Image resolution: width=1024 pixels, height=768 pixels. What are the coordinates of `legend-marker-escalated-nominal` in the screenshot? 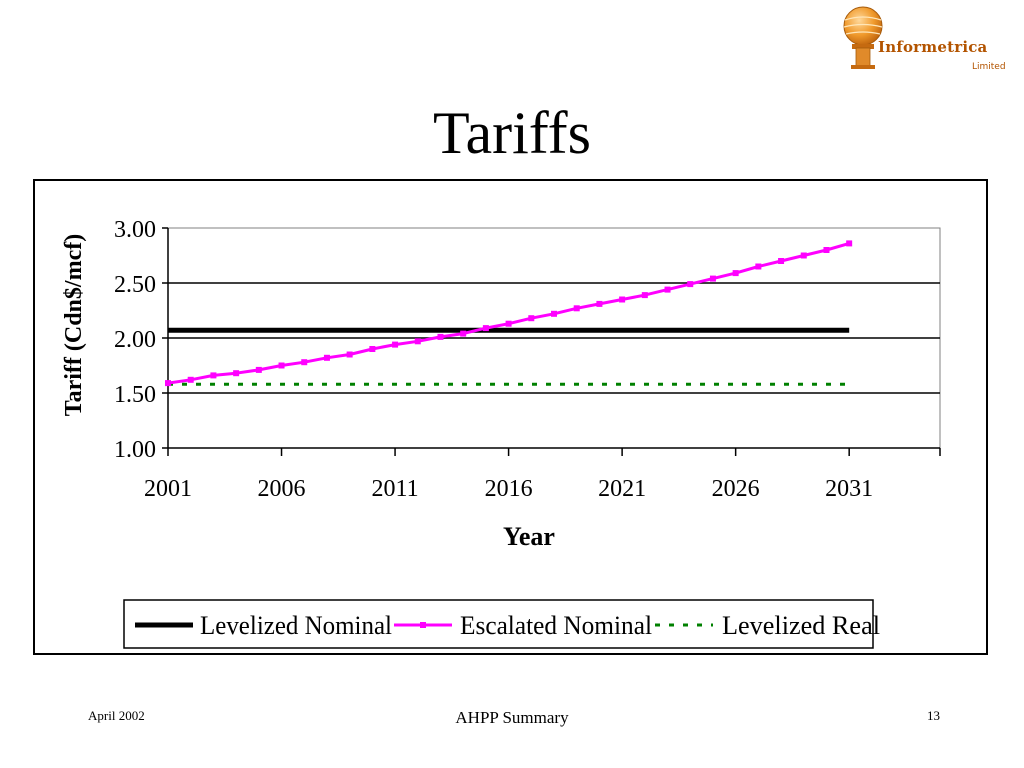 It's located at (423, 625).